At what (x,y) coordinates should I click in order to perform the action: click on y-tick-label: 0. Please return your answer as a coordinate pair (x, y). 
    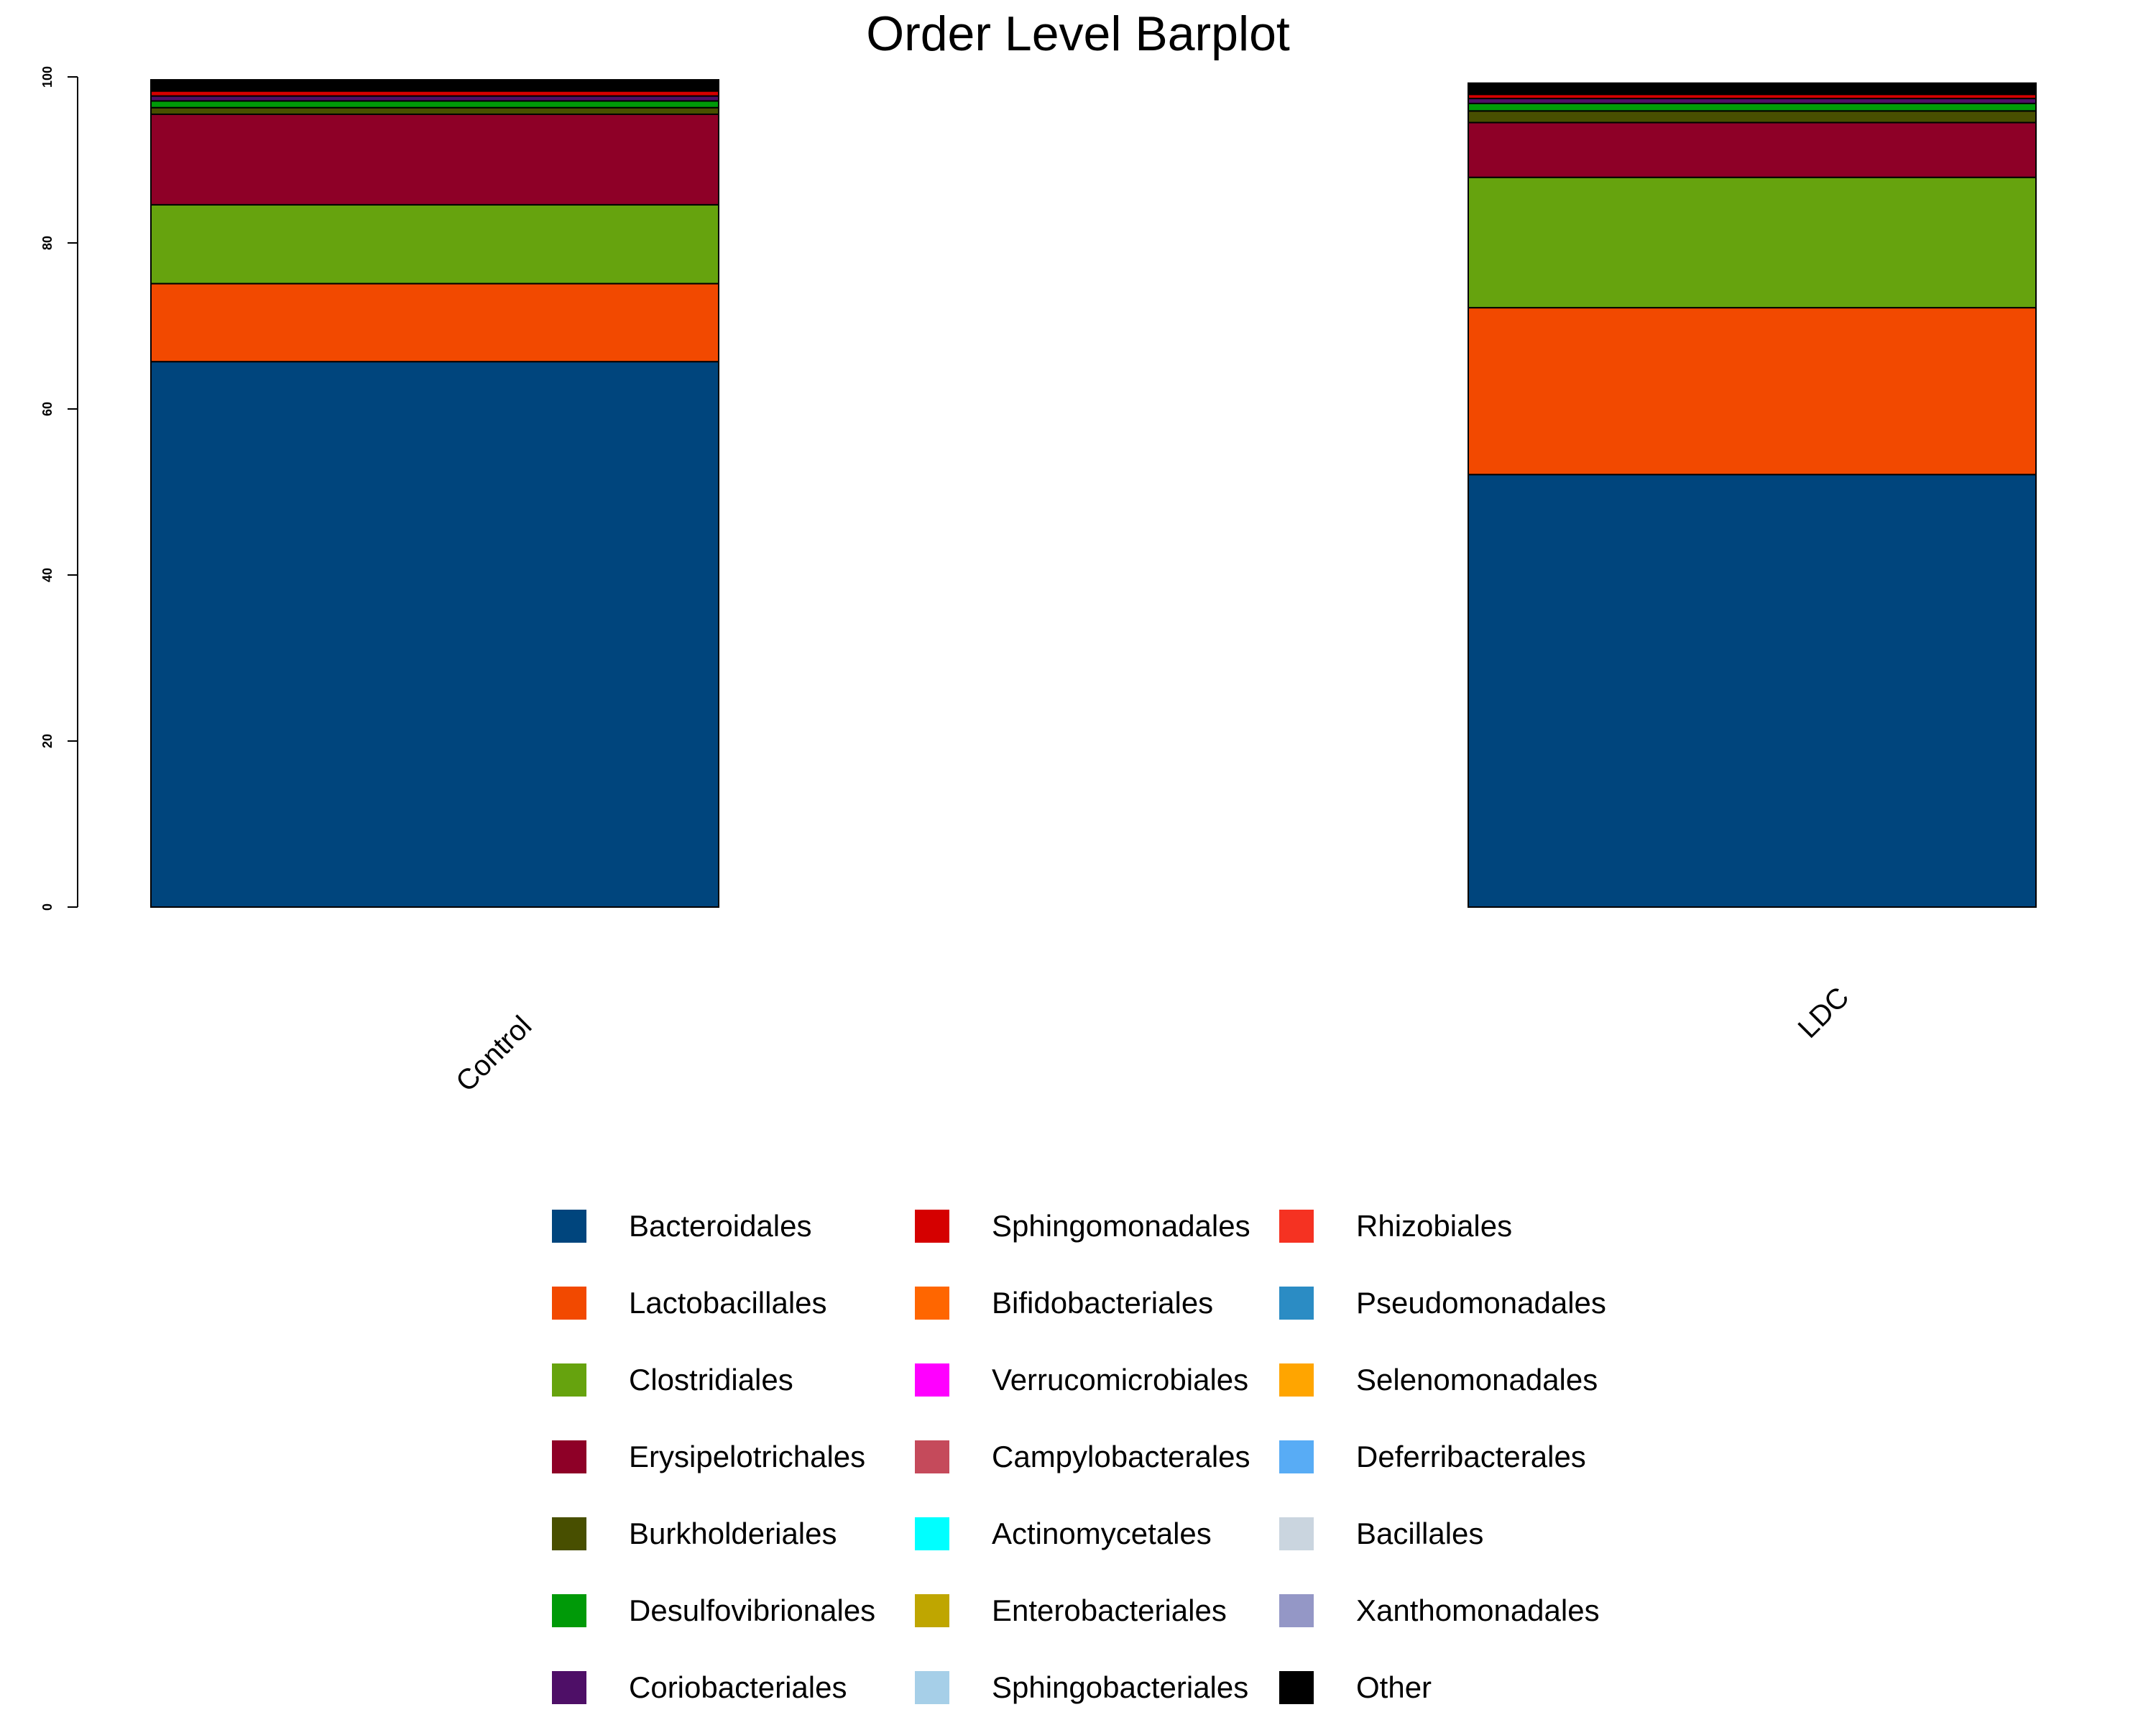
    Looking at the image, I should click on (48, 907).